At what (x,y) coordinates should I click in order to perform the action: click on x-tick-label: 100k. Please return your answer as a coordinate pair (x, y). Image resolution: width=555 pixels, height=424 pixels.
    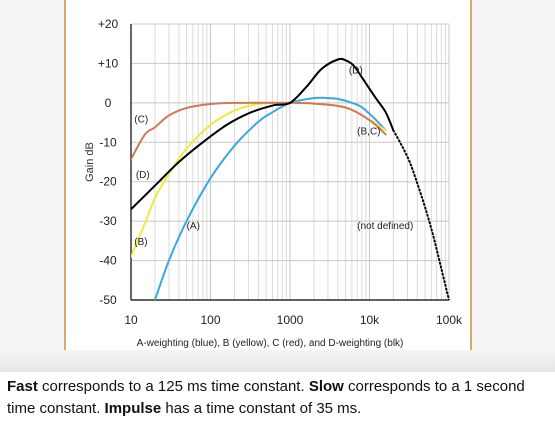
    Looking at the image, I should click on (449, 320).